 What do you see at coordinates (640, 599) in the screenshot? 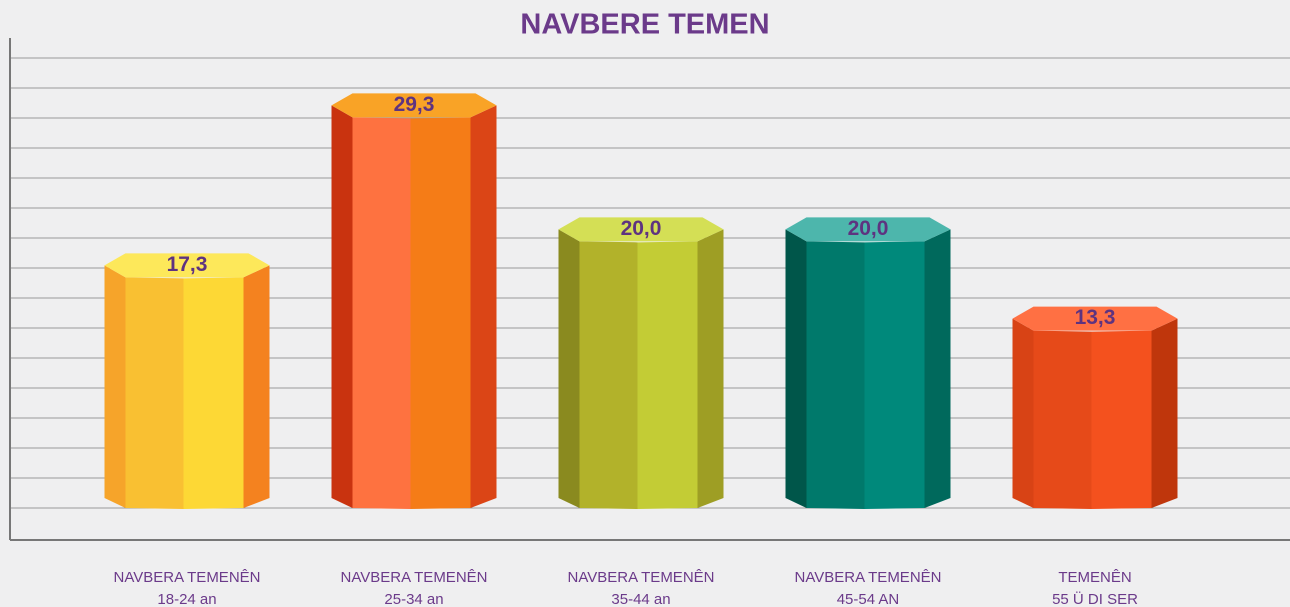
I see `x-tick-label: 35-44 an` at bounding box center [640, 599].